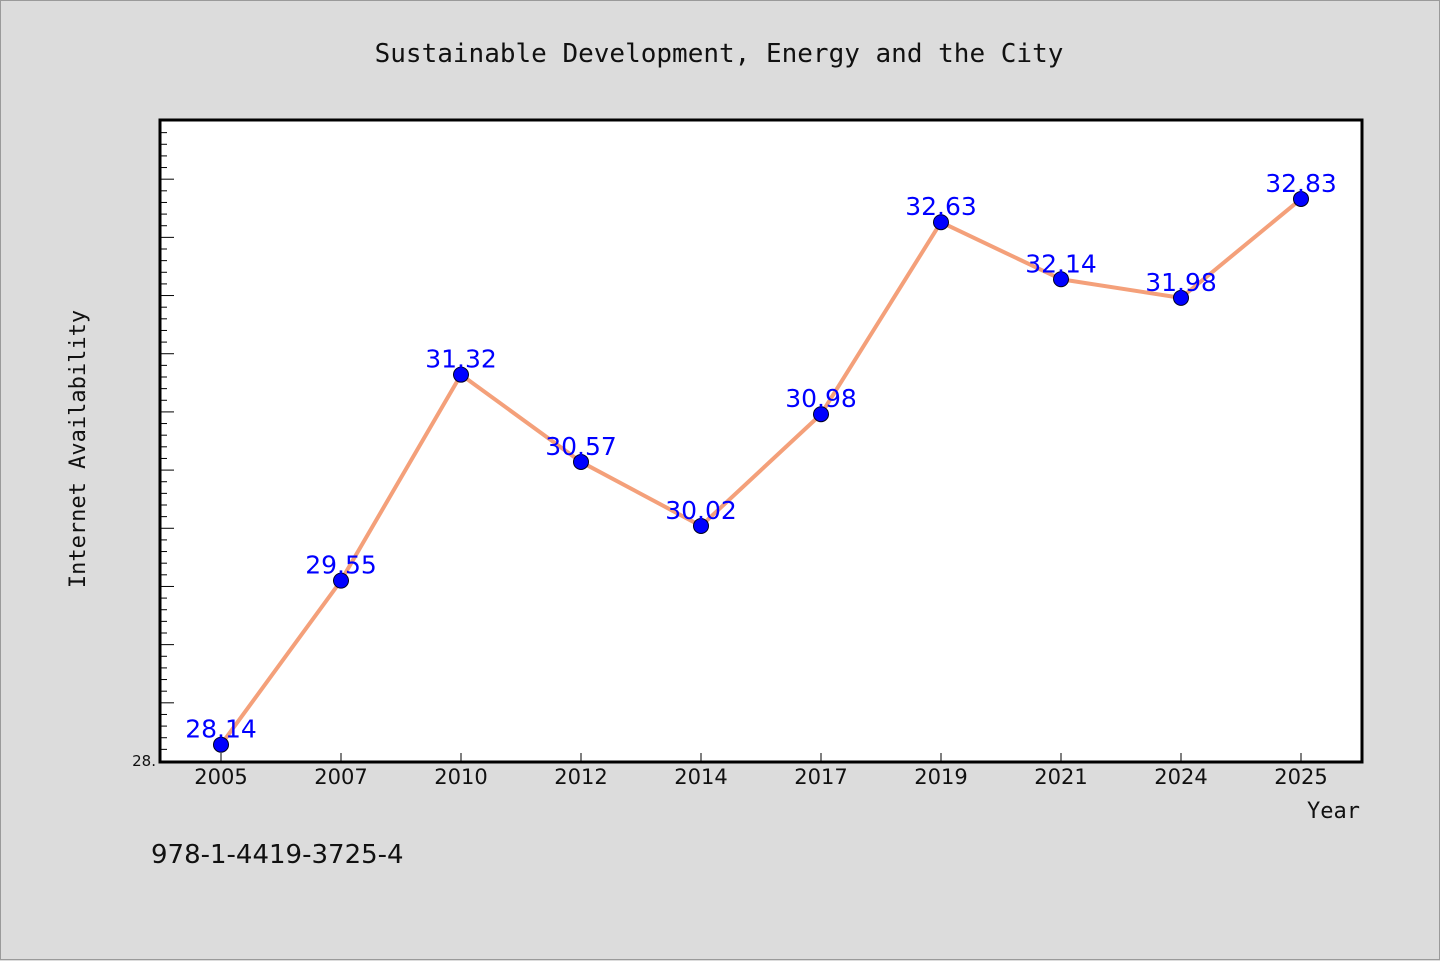 This screenshot has height=961, width=1440. Describe the element at coordinates (820, 777) in the screenshot. I see `x-tick-label: 2017` at that location.